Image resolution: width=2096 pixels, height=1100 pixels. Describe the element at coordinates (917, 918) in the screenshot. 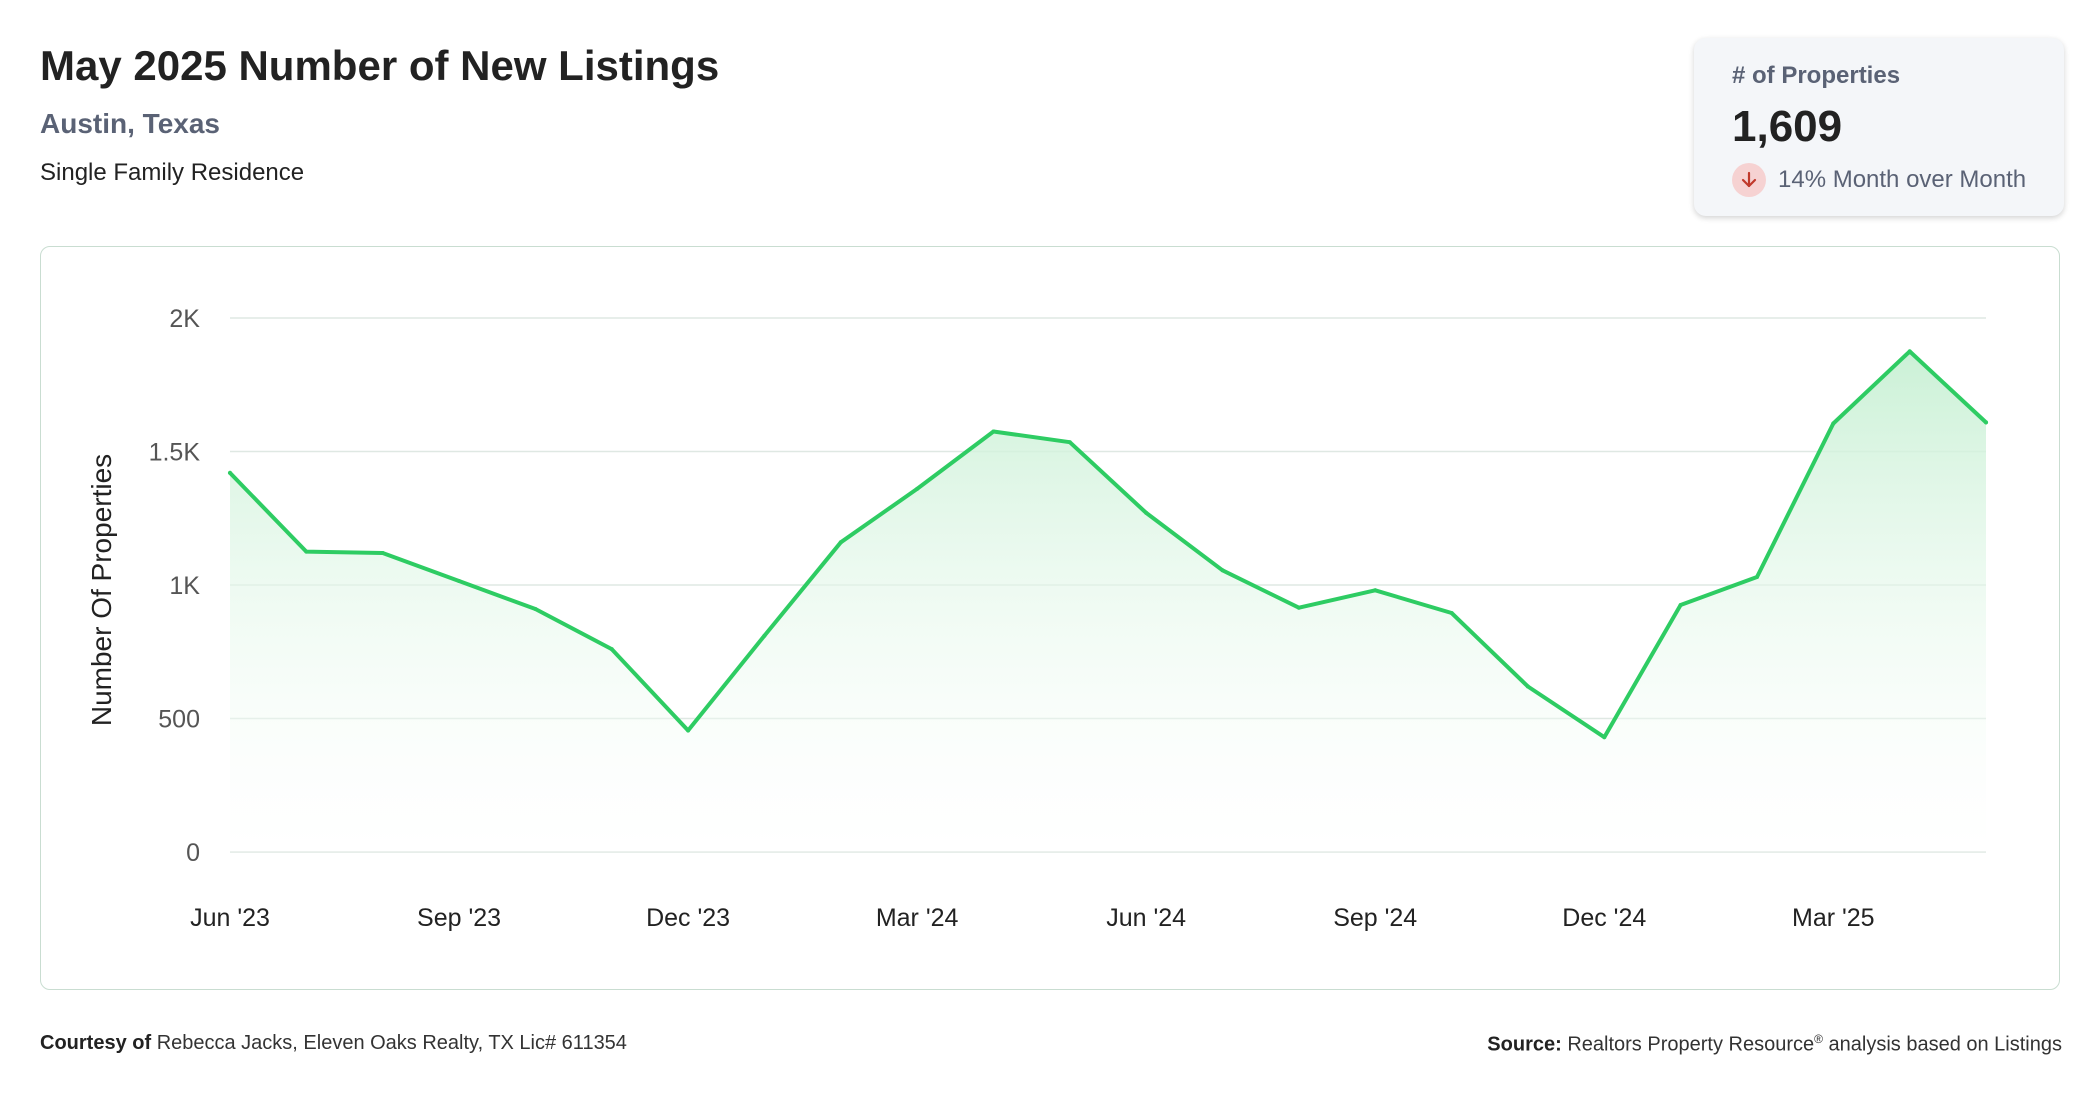

I see `x-tick-label: Mar '24` at that location.